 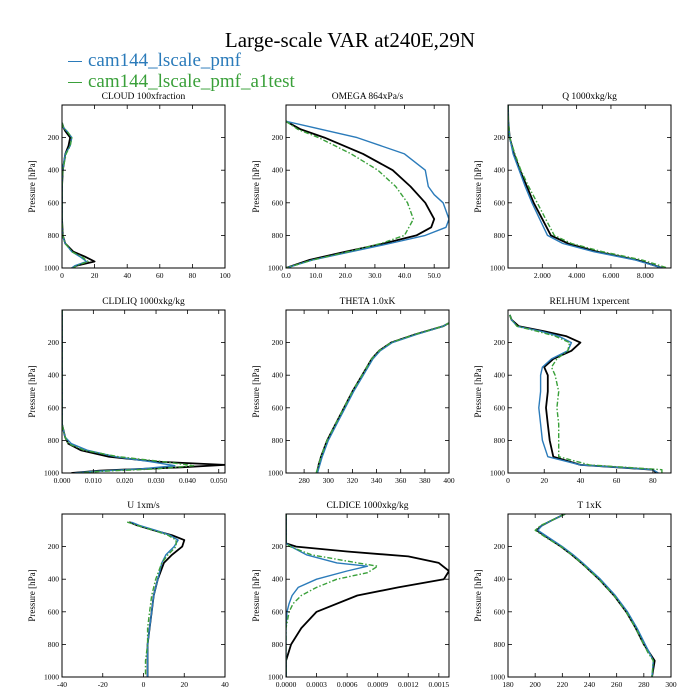 What do you see at coordinates (350, 40) in the screenshot?
I see `figure-title: Large-scale VAR at240E,29N` at bounding box center [350, 40].